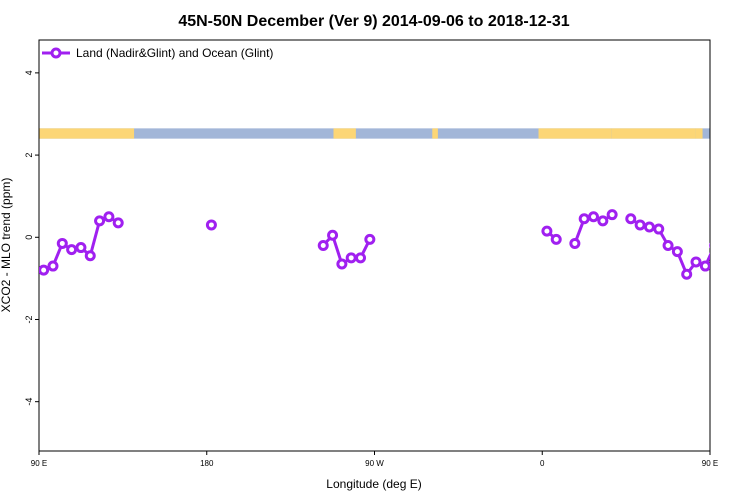  What do you see at coordinates (29, 402) in the screenshot?
I see `y-tick-label-4: -4` at bounding box center [29, 402].